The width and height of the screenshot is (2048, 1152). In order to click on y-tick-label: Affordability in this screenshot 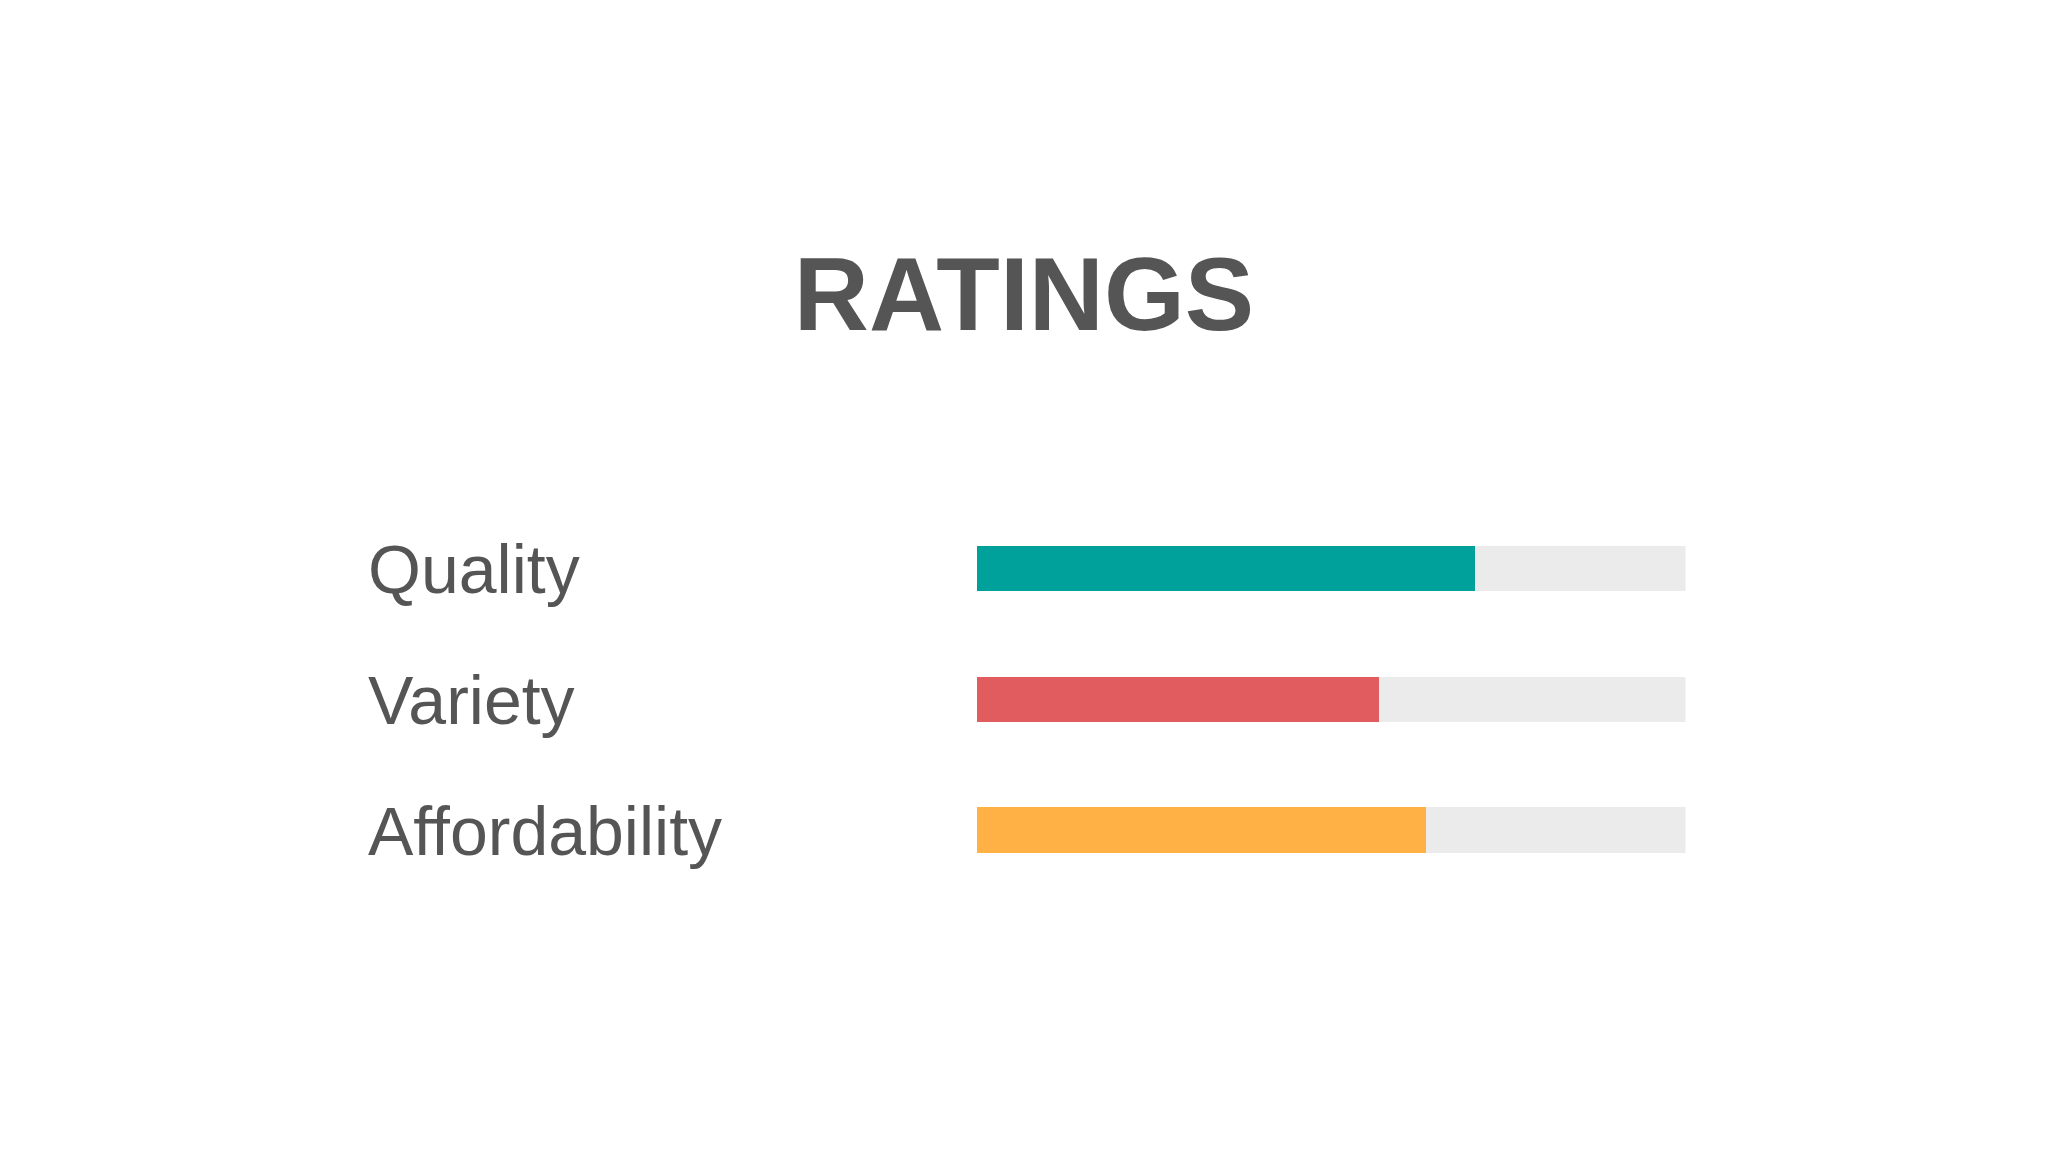, I will do `click(545, 831)`.